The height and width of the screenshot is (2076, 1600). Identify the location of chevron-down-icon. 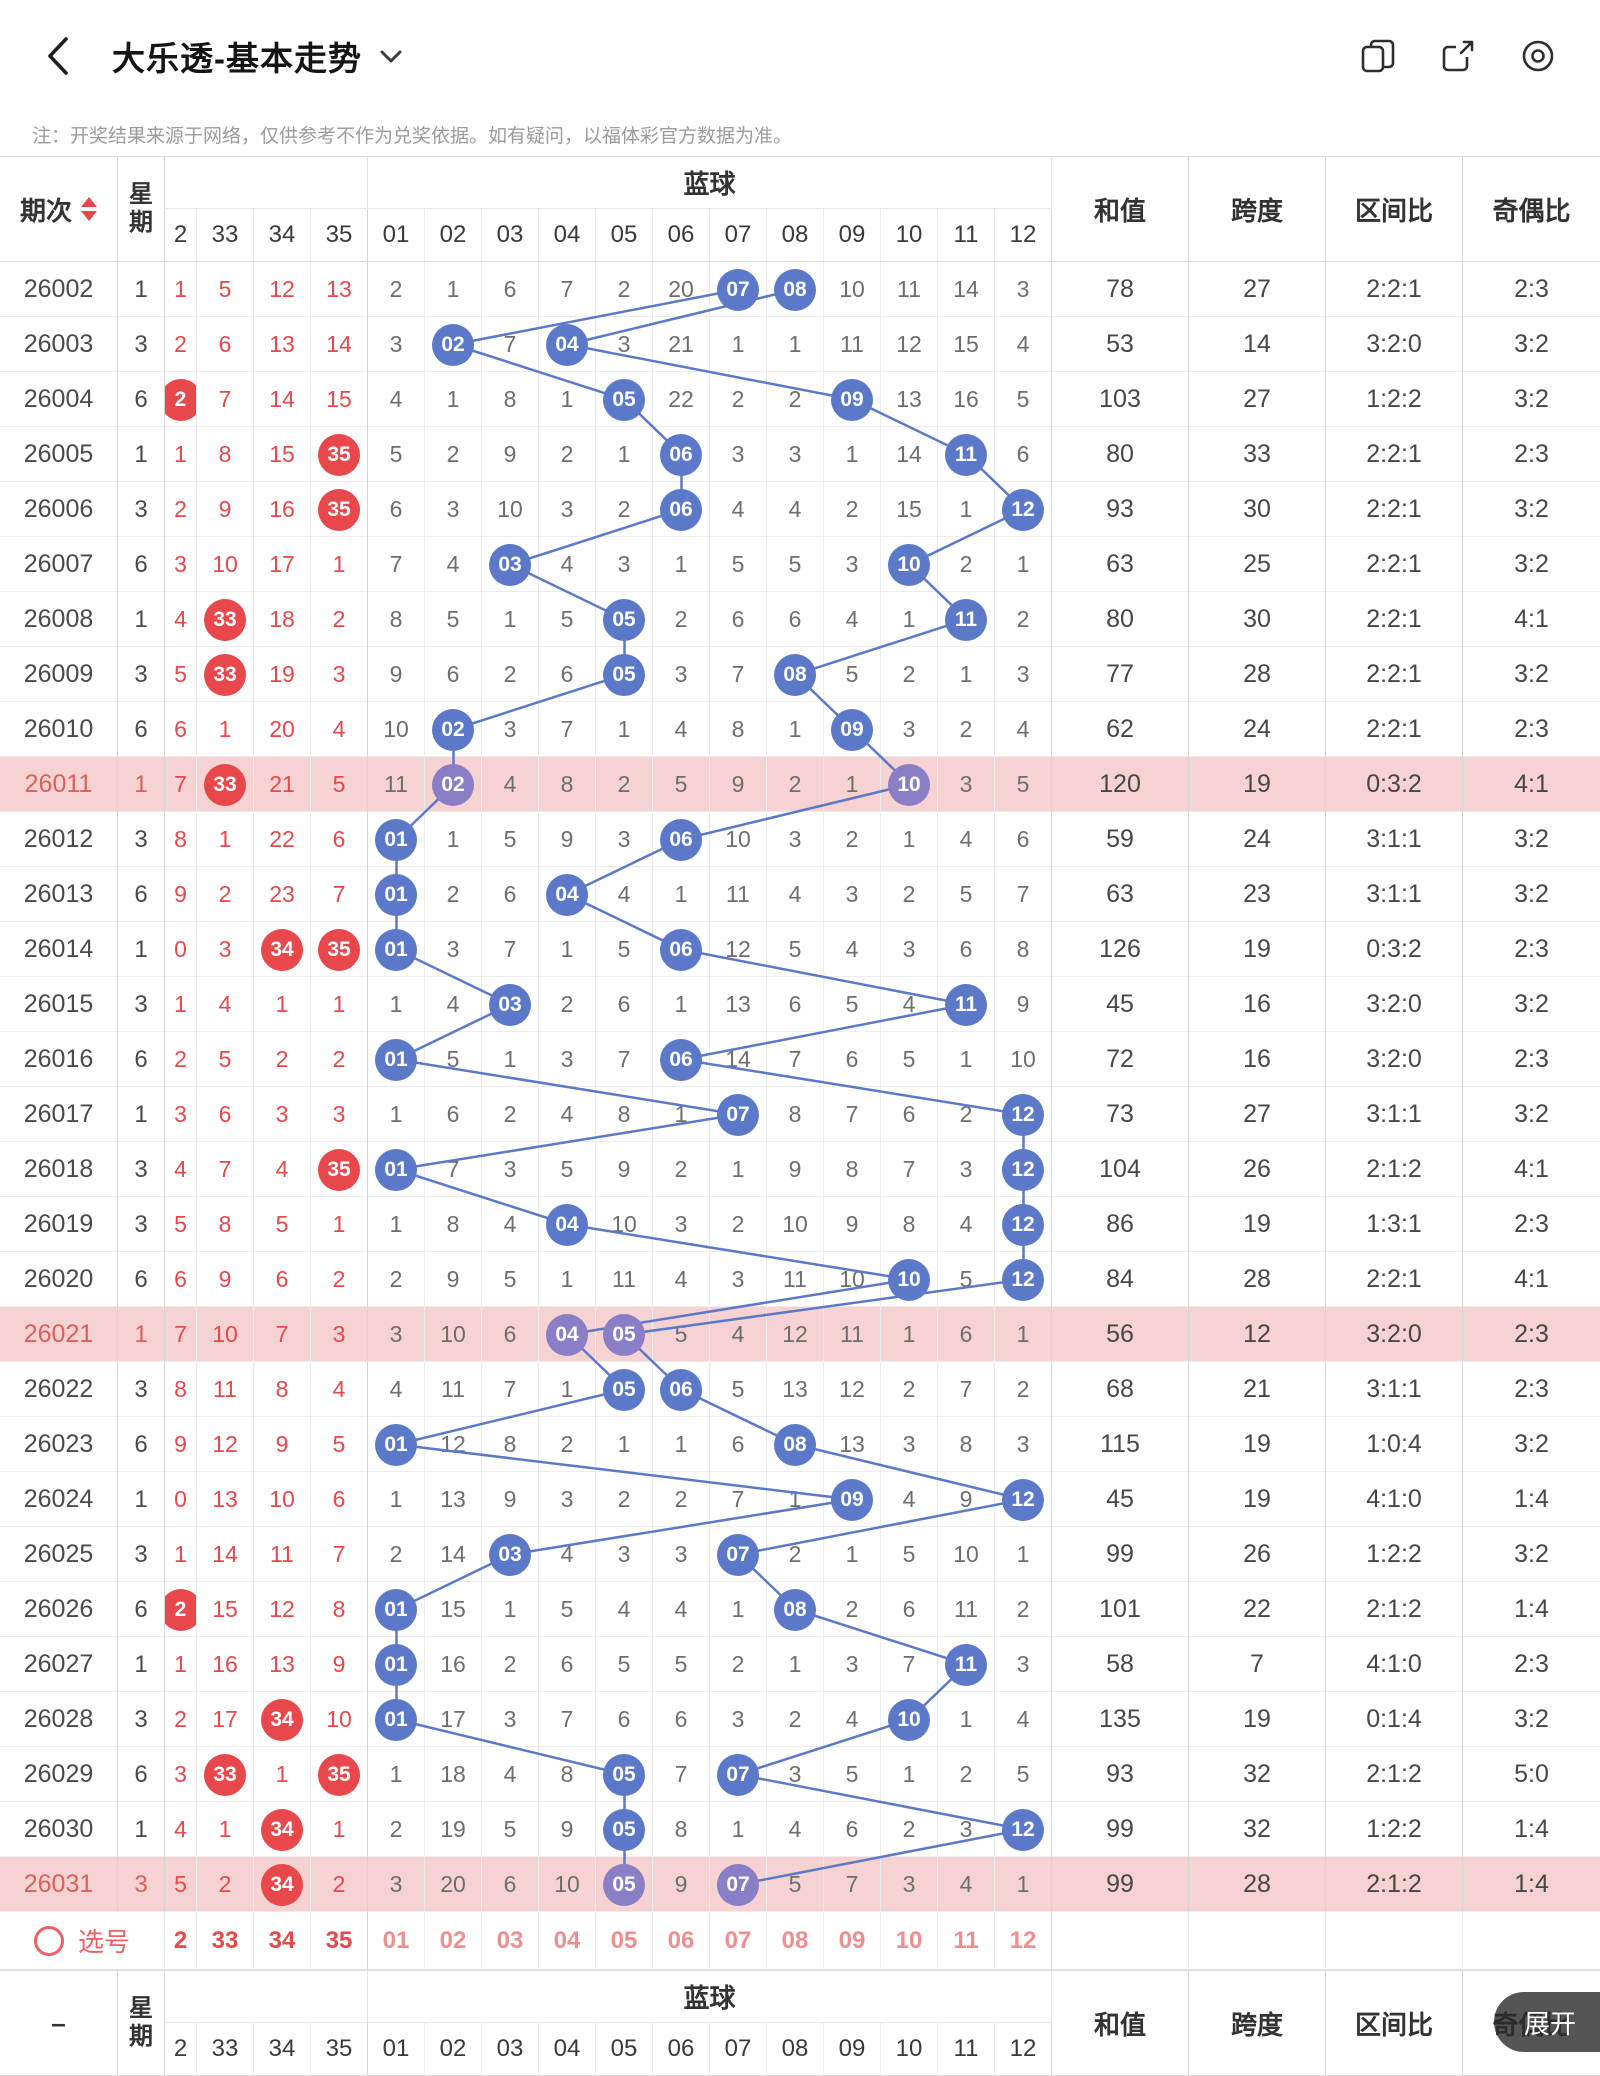
(391, 56).